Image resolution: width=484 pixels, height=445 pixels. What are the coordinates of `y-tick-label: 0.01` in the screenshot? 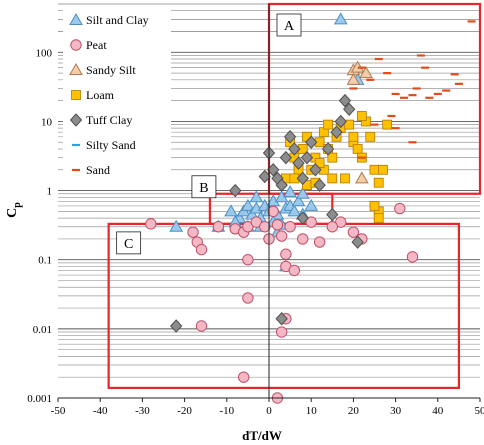 It's located at (42, 330).